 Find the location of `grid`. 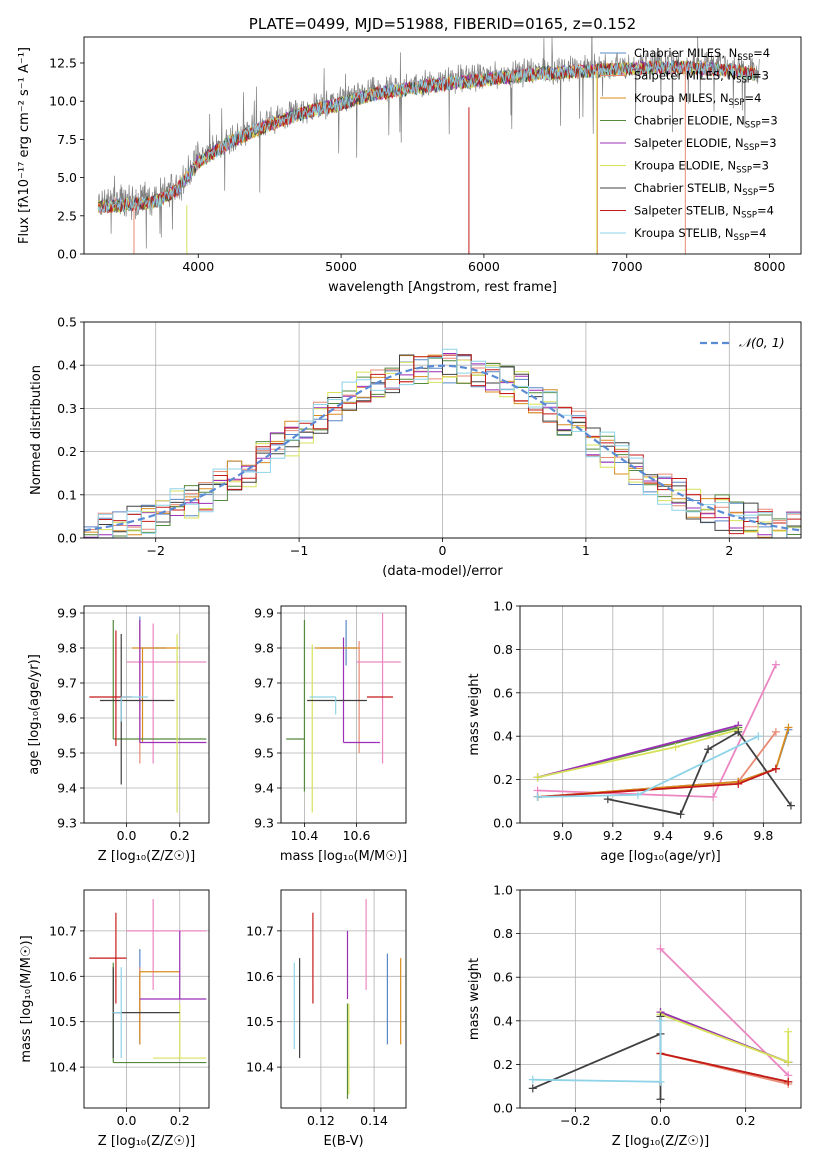

grid is located at coordinates (146, 715).